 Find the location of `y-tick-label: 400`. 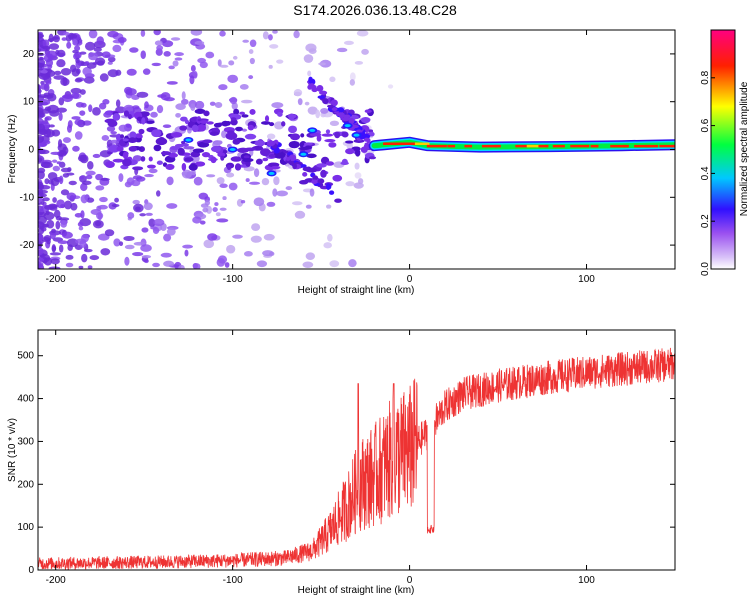

y-tick-label: 400 is located at coordinates (25, 399).